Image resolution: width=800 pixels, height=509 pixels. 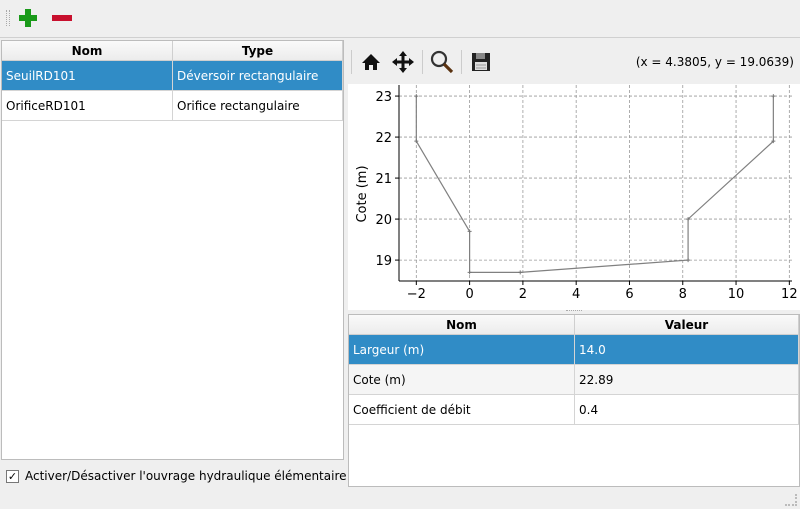 I want to click on pan-button, so click(x=403, y=62).